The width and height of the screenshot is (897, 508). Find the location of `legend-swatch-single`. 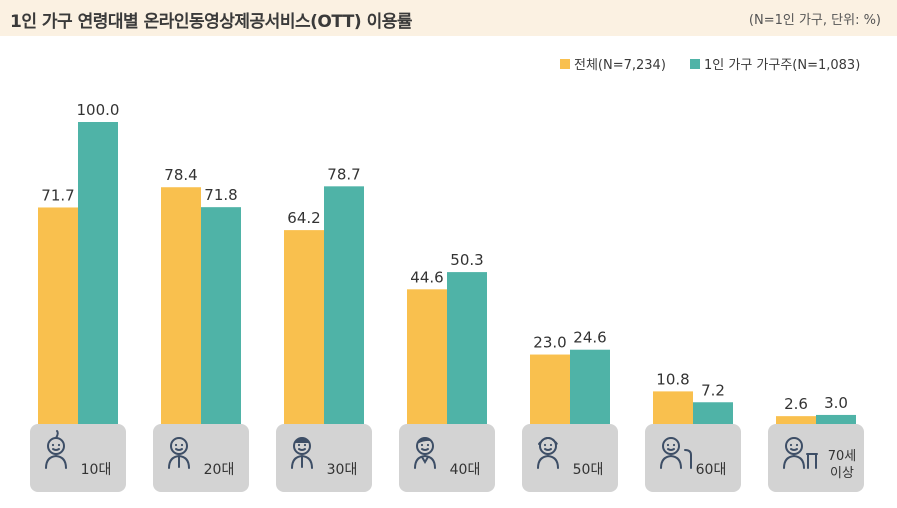

legend-swatch-single is located at coordinates (695, 63).